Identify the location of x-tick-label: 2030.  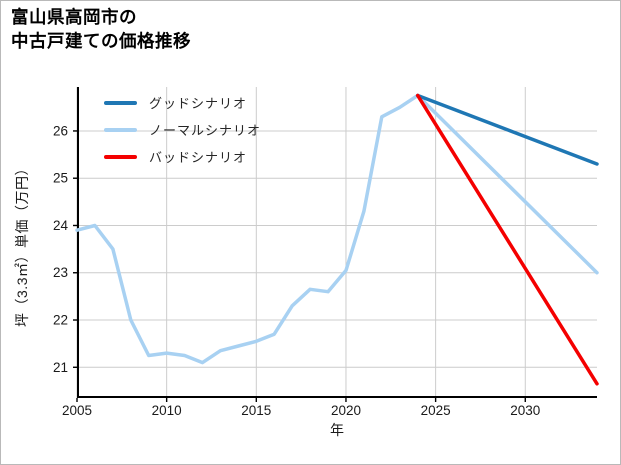
(525, 410).